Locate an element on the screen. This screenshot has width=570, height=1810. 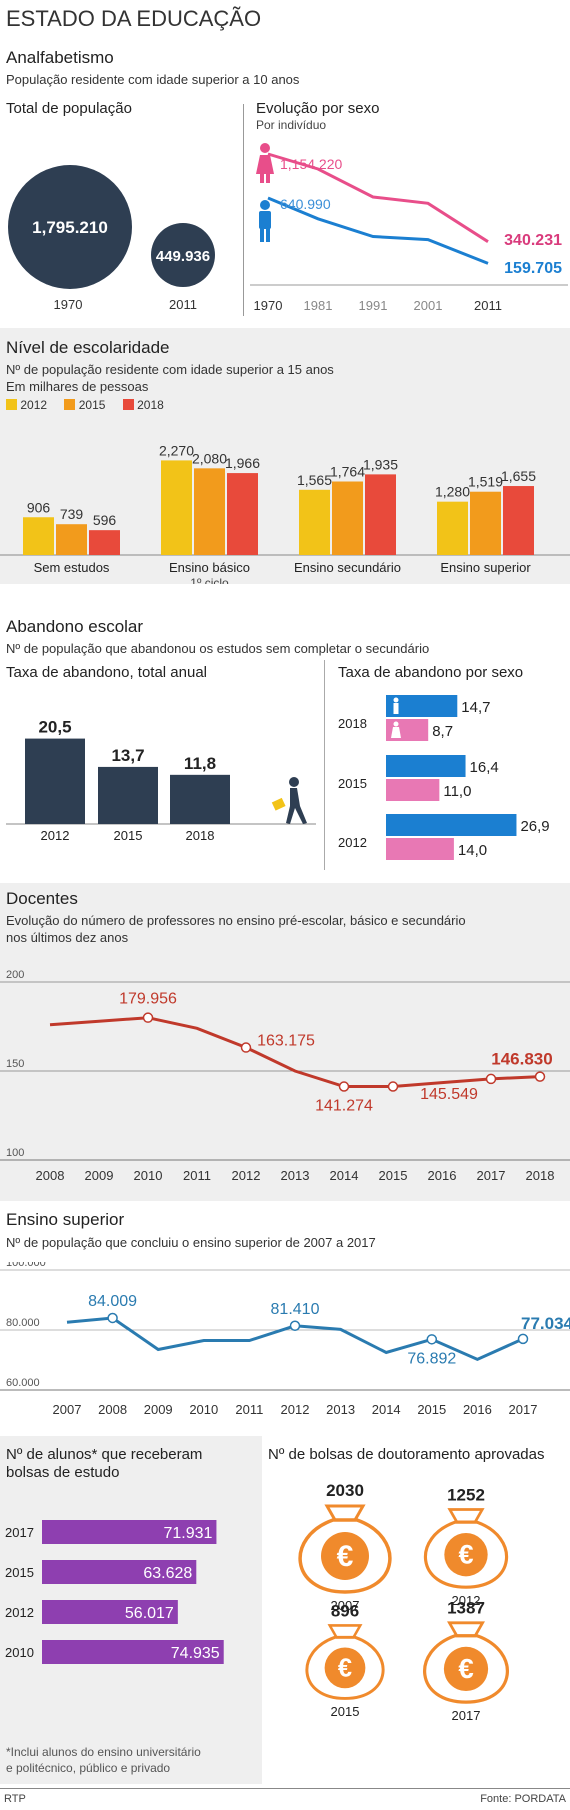
bolsas-estudo-title-2: bolsas de estudo is located at coordinates (63, 1472).